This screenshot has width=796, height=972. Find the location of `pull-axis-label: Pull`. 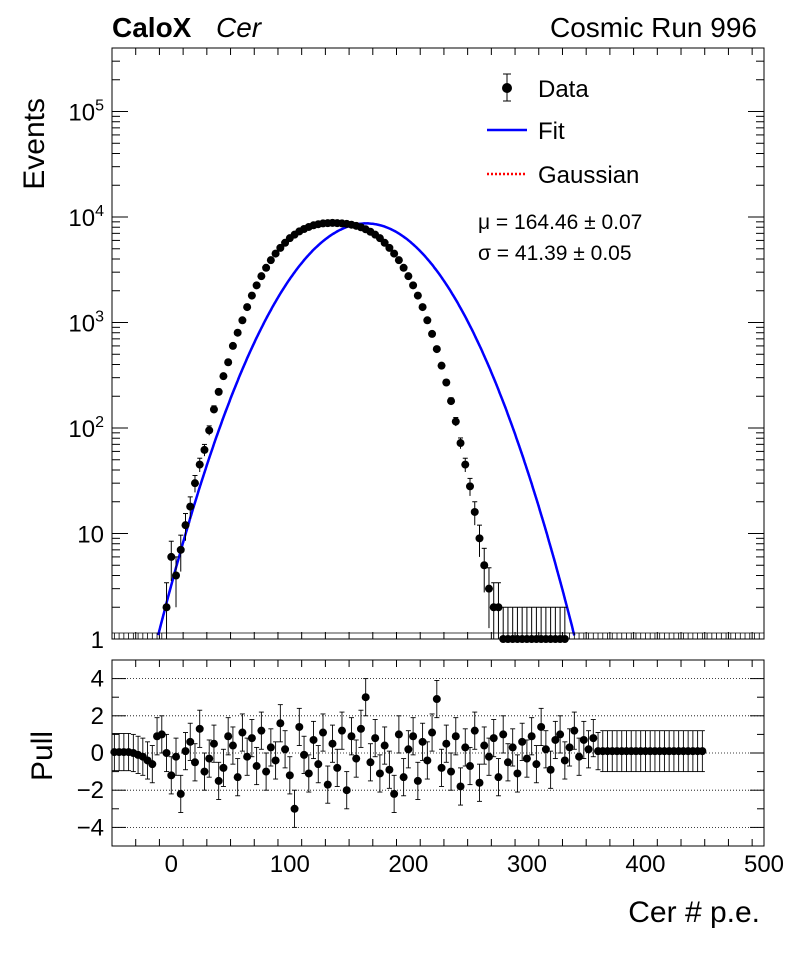

pull-axis-label: Pull is located at coordinates (42, 756).